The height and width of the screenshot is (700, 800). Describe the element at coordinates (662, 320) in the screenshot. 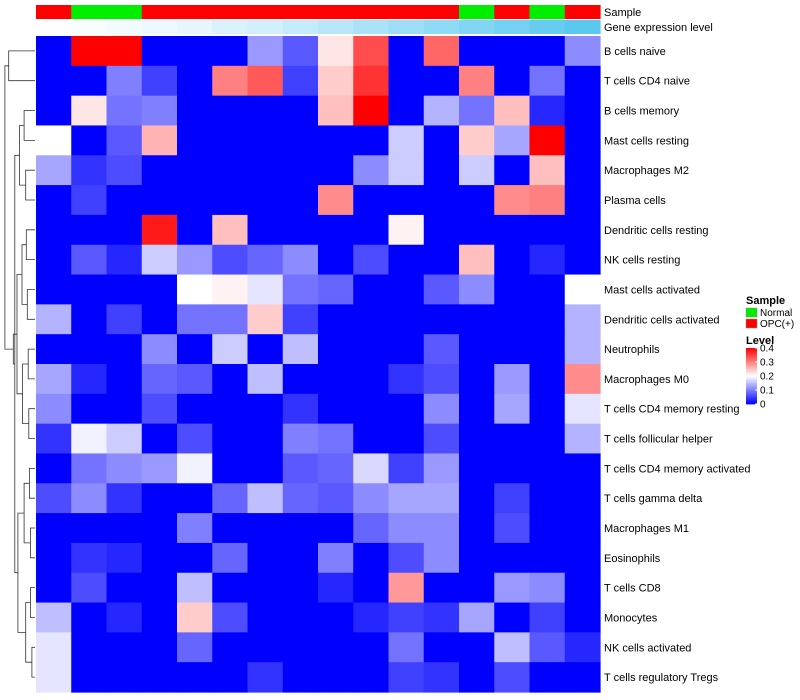

I see `row-label: Dendritic cells activated` at that location.